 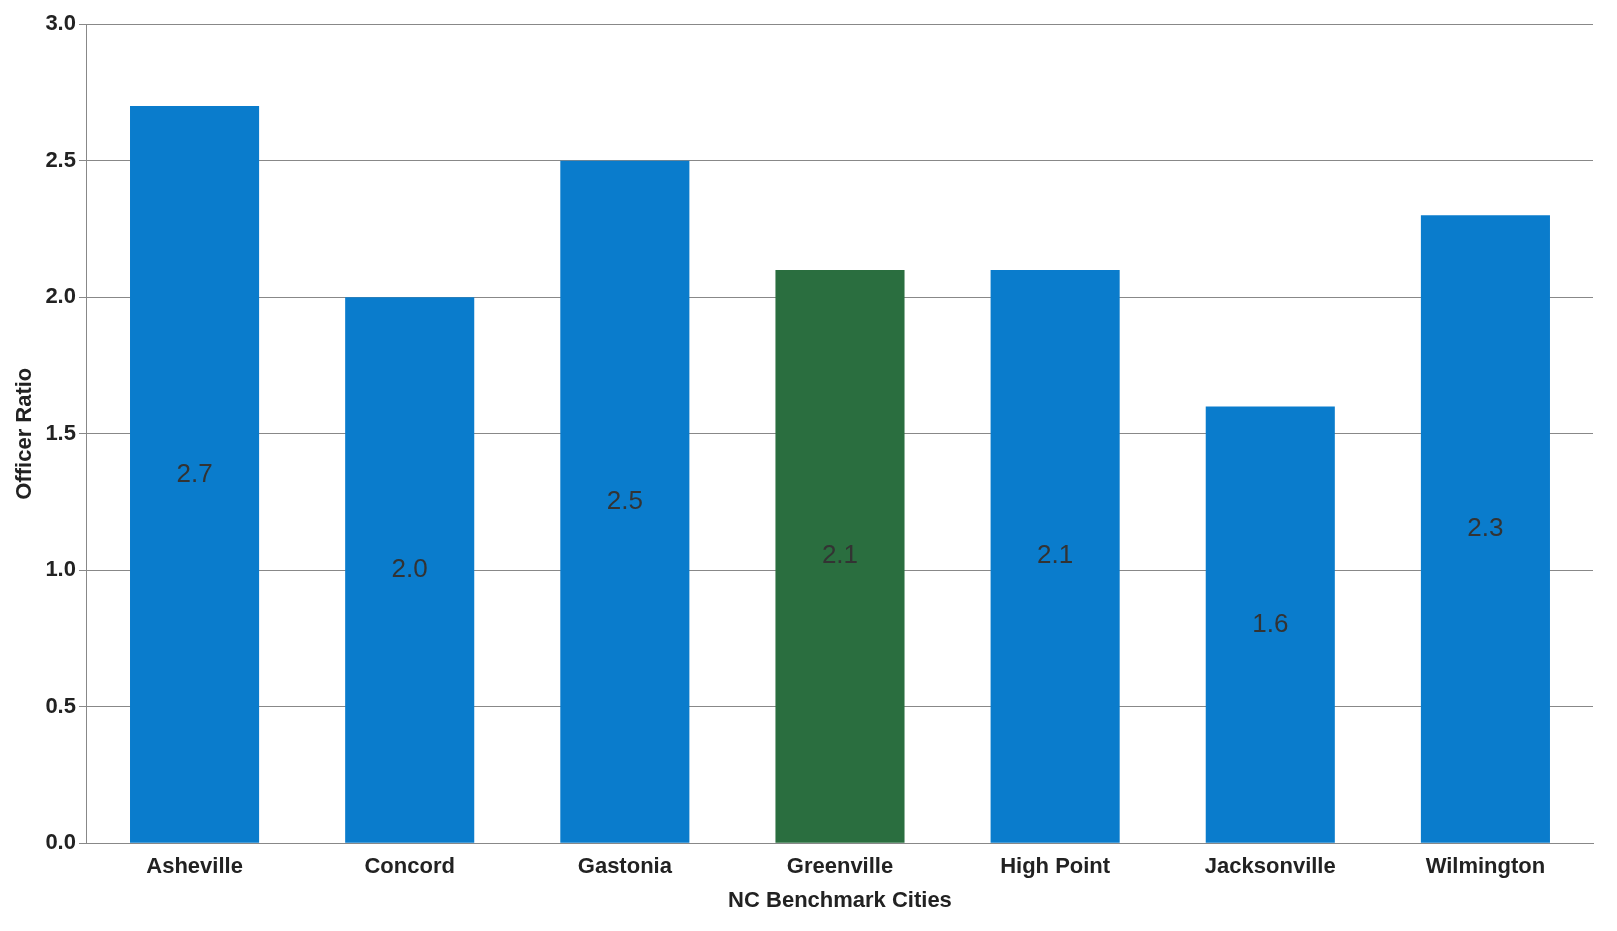 I want to click on y-tick-label: 1.5, so click(x=60, y=432).